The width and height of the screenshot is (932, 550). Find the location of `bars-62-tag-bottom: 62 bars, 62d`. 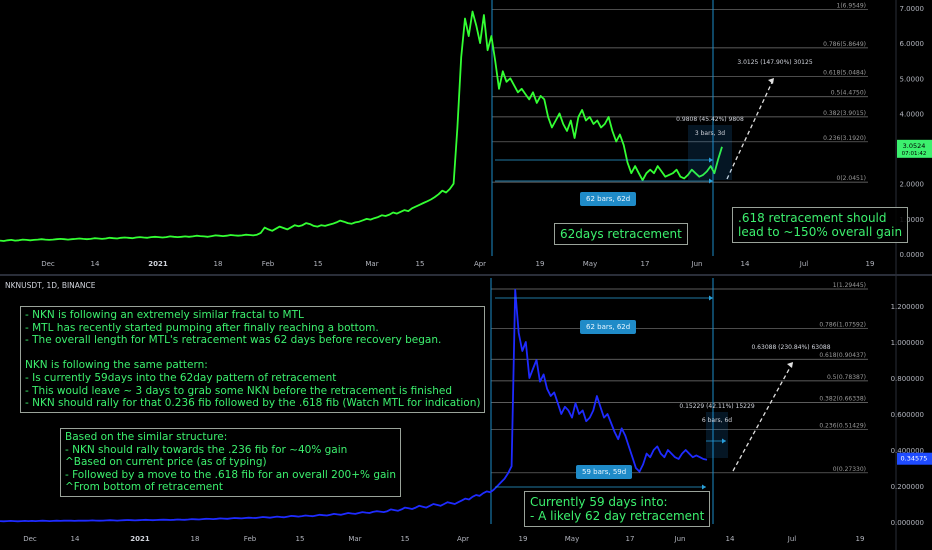

bars-62-tag-bottom: 62 bars, 62d is located at coordinates (608, 327).